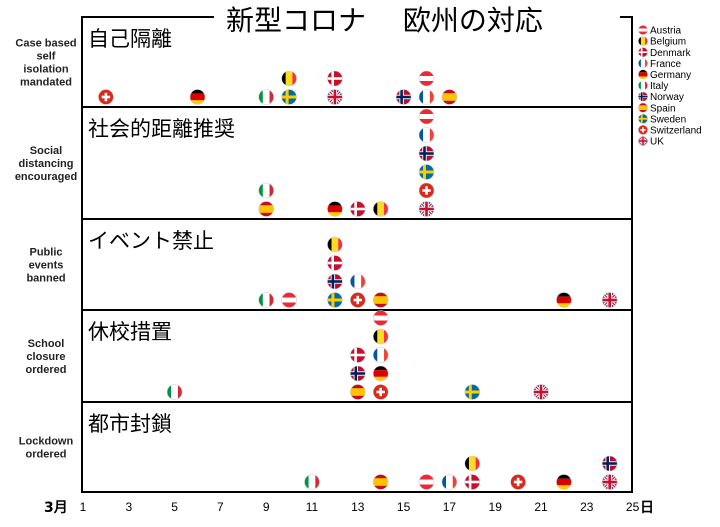 The width and height of the screenshot is (720, 527). I want to click on legend-flag-belgium, so click(643, 41).